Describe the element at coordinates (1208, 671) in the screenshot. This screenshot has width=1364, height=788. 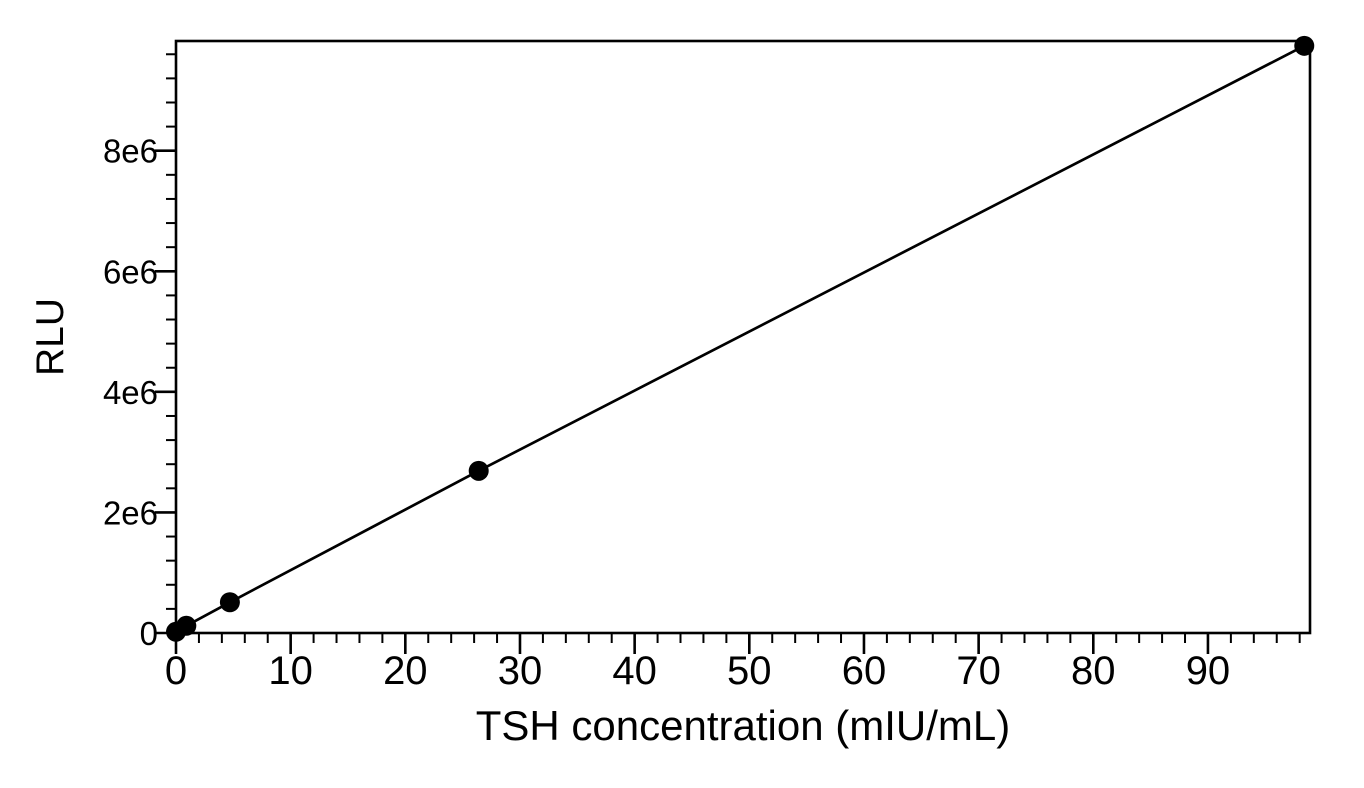
I see `x-tick-label: 90` at that location.